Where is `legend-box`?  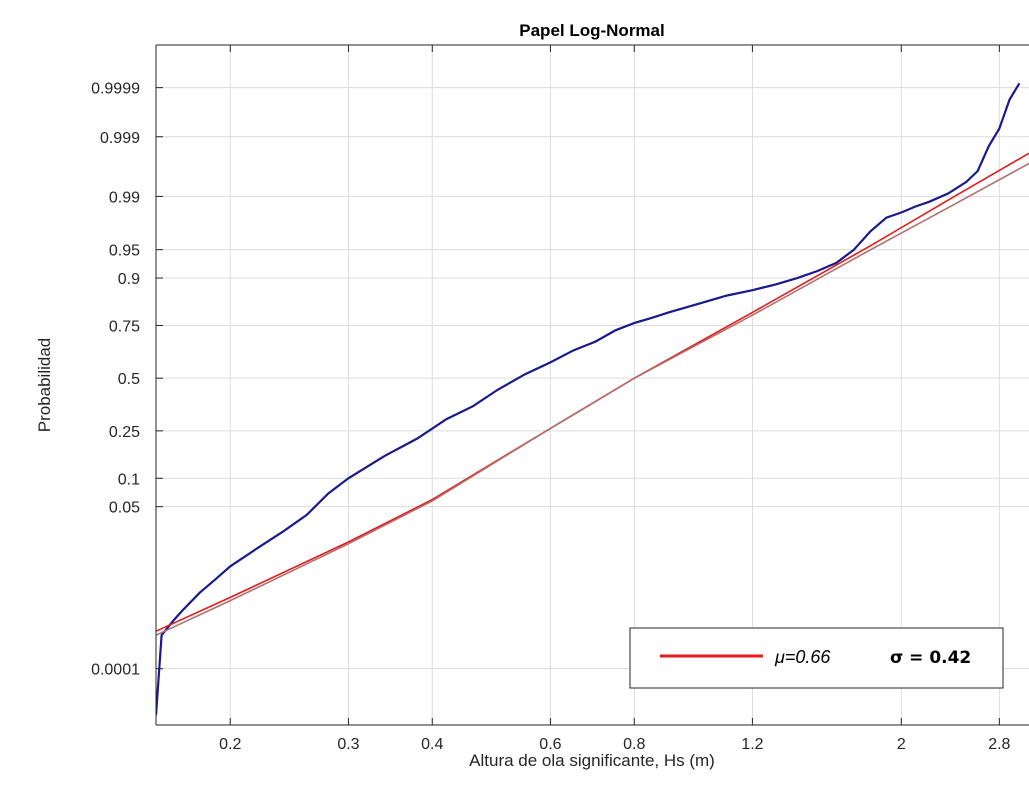
legend-box is located at coordinates (816, 658).